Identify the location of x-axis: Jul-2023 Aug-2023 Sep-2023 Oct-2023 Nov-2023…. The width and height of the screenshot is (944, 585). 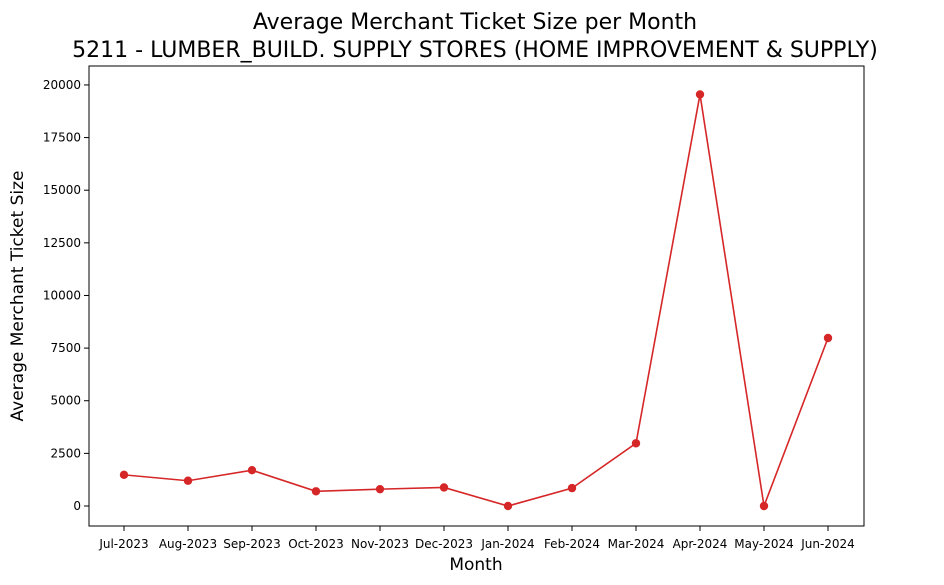
(476, 538).